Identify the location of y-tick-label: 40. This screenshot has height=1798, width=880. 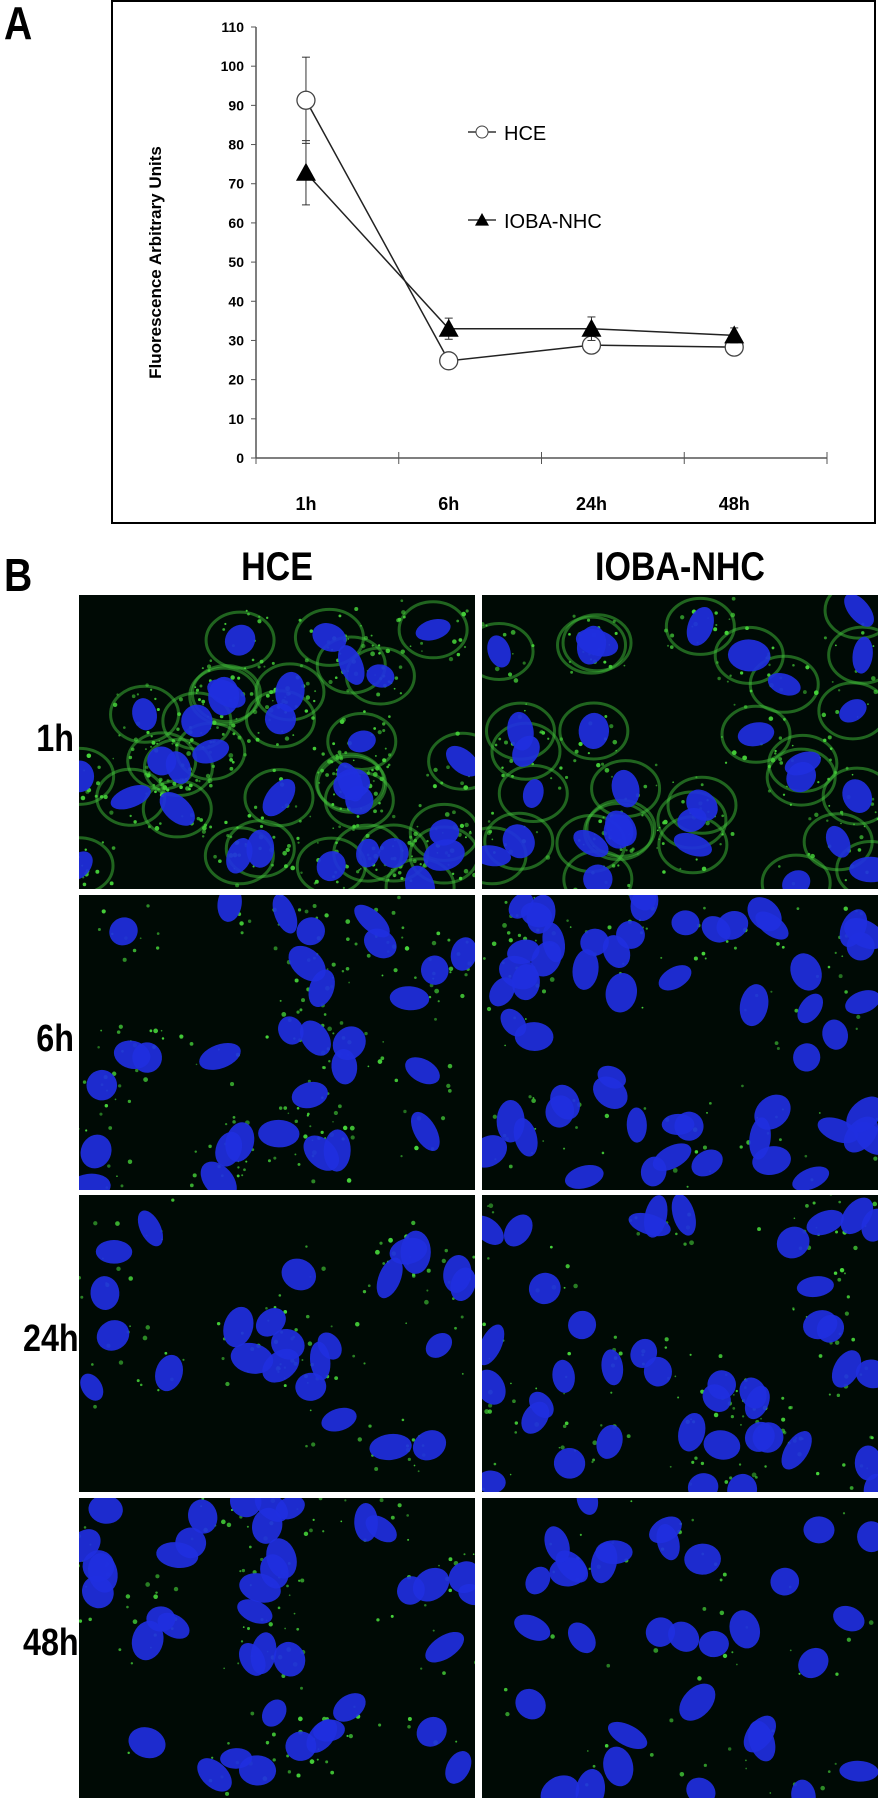
(236, 301).